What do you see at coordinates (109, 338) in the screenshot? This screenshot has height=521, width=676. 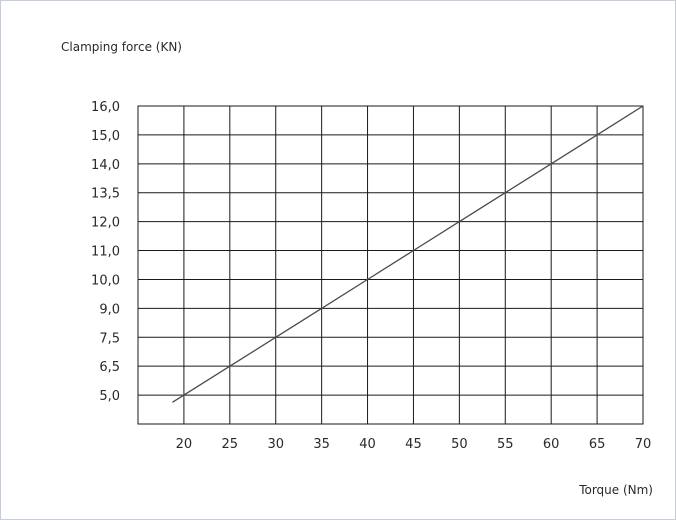 I see `y-tick-label: 7,5` at bounding box center [109, 338].